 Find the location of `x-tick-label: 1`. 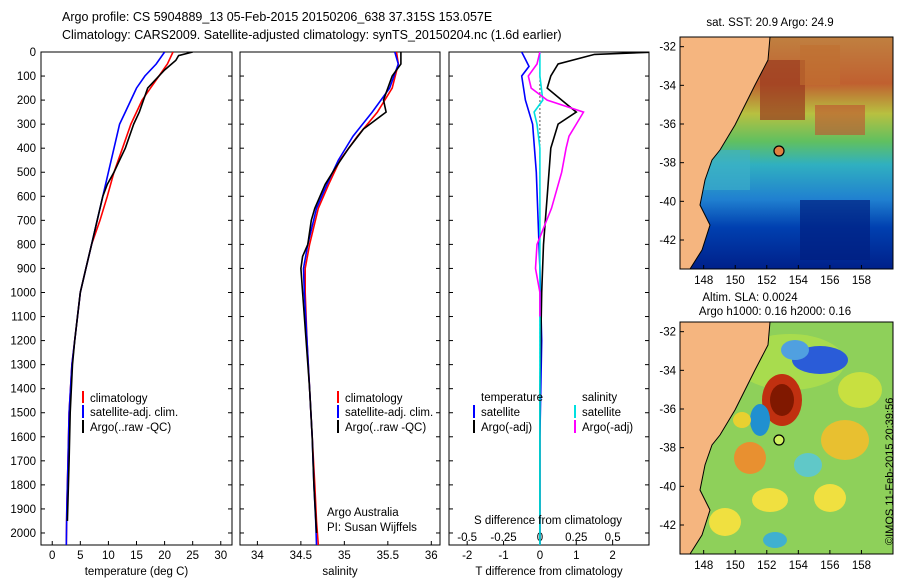

x-tick-label: 1 is located at coordinates (576, 556).